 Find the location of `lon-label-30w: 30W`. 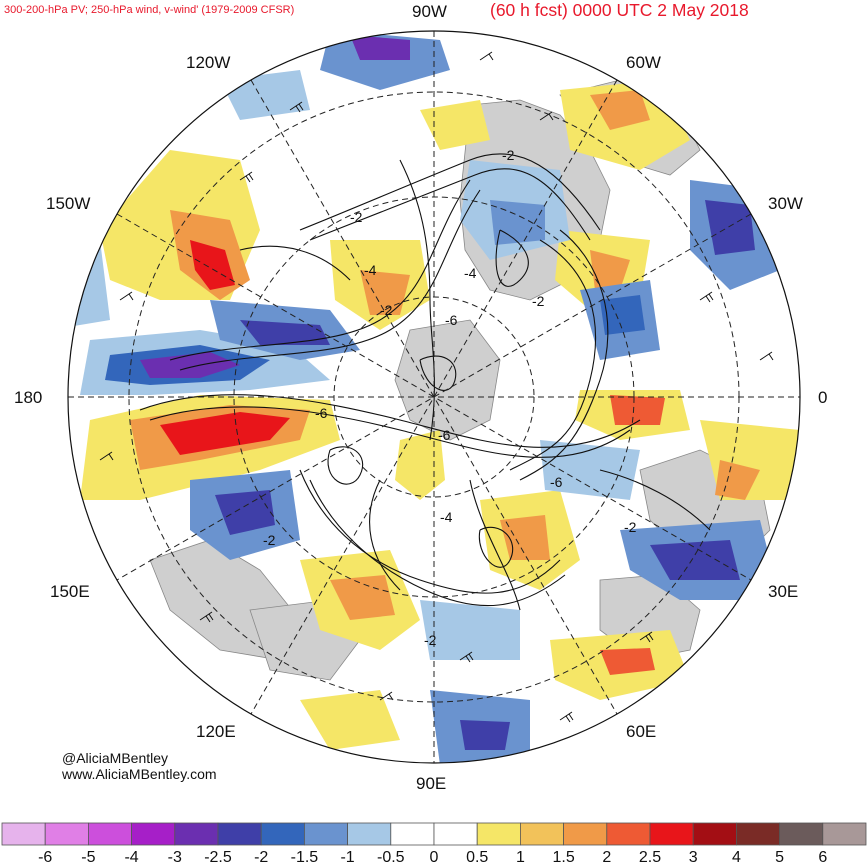

lon-label-30w: 30W is located at coordinates (785, 203).